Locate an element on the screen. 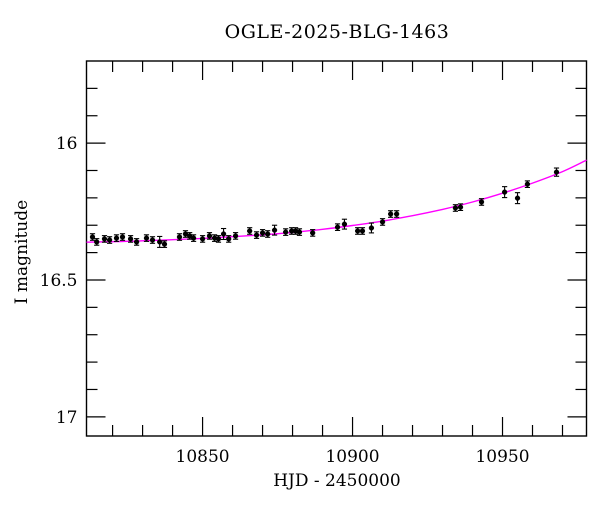 The image size is (600, 512). x-tick-label: 10900 is located at coordinates (352, 457).